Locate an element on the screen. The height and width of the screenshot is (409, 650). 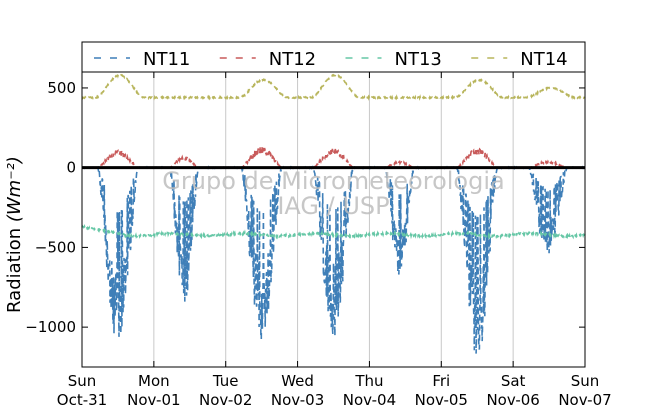
legend: NT11 NT12 NT13 NT14 is located at coordinates (333, 57).